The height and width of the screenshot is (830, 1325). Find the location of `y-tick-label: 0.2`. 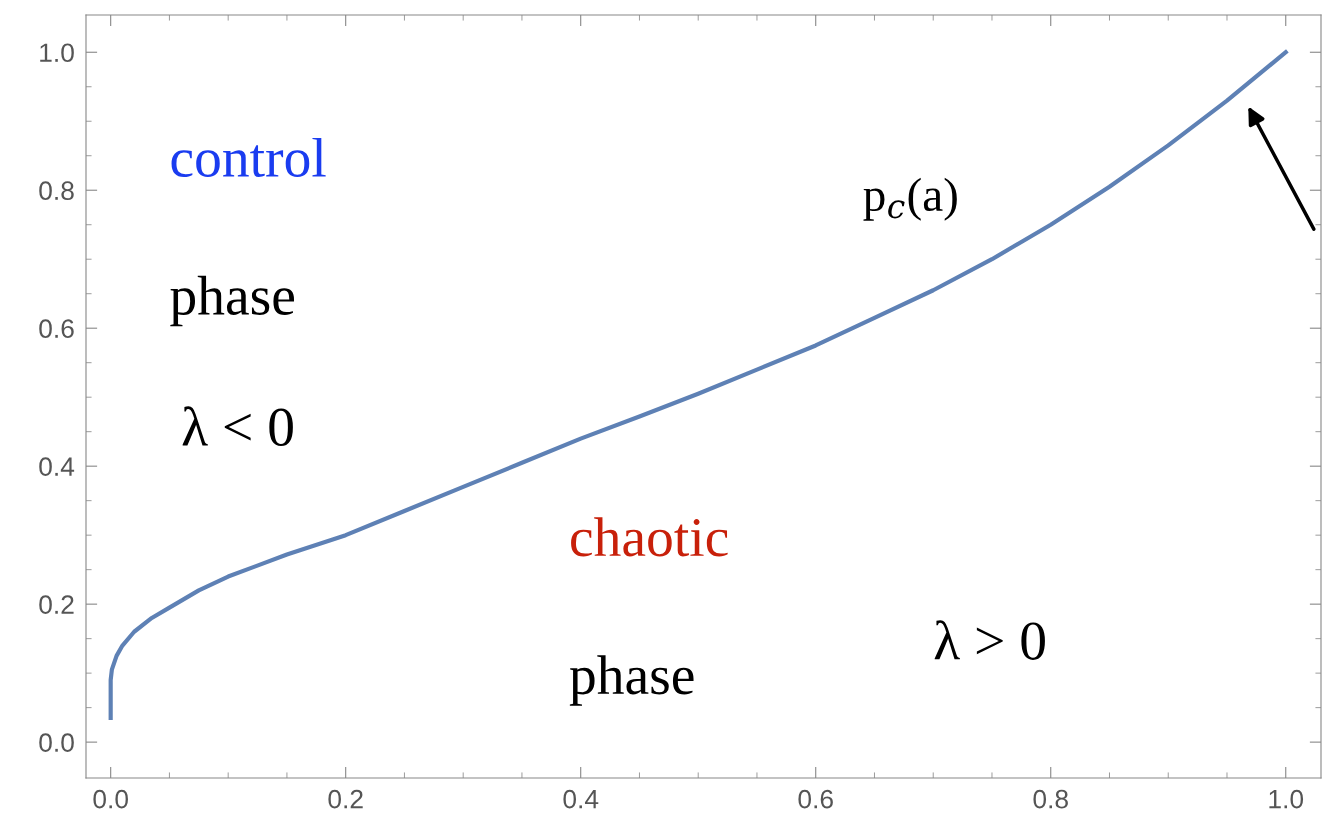

y-tick-label: 0.2 is located at coordinates (56, 604).